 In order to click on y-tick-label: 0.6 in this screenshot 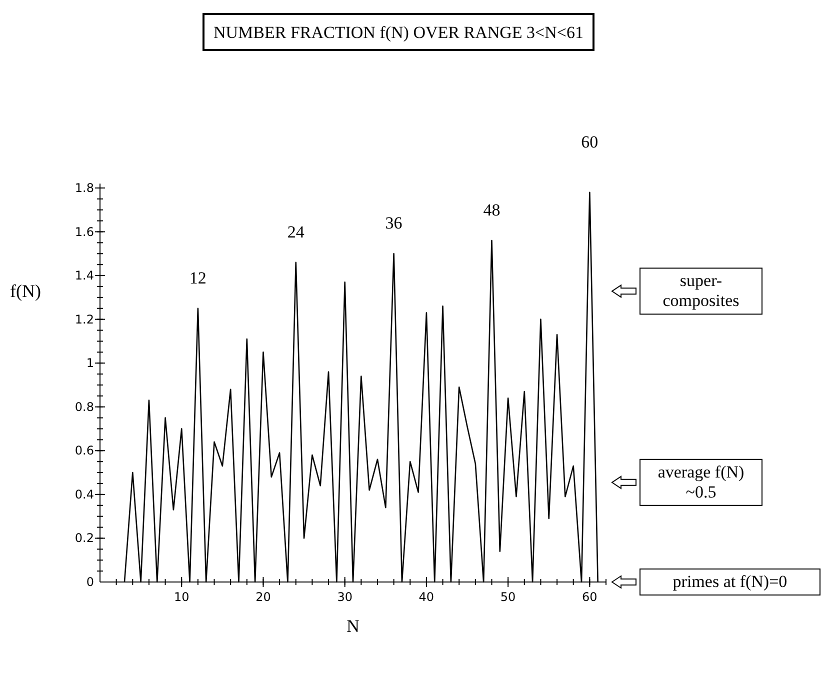, I will do `click(84, 451)`.